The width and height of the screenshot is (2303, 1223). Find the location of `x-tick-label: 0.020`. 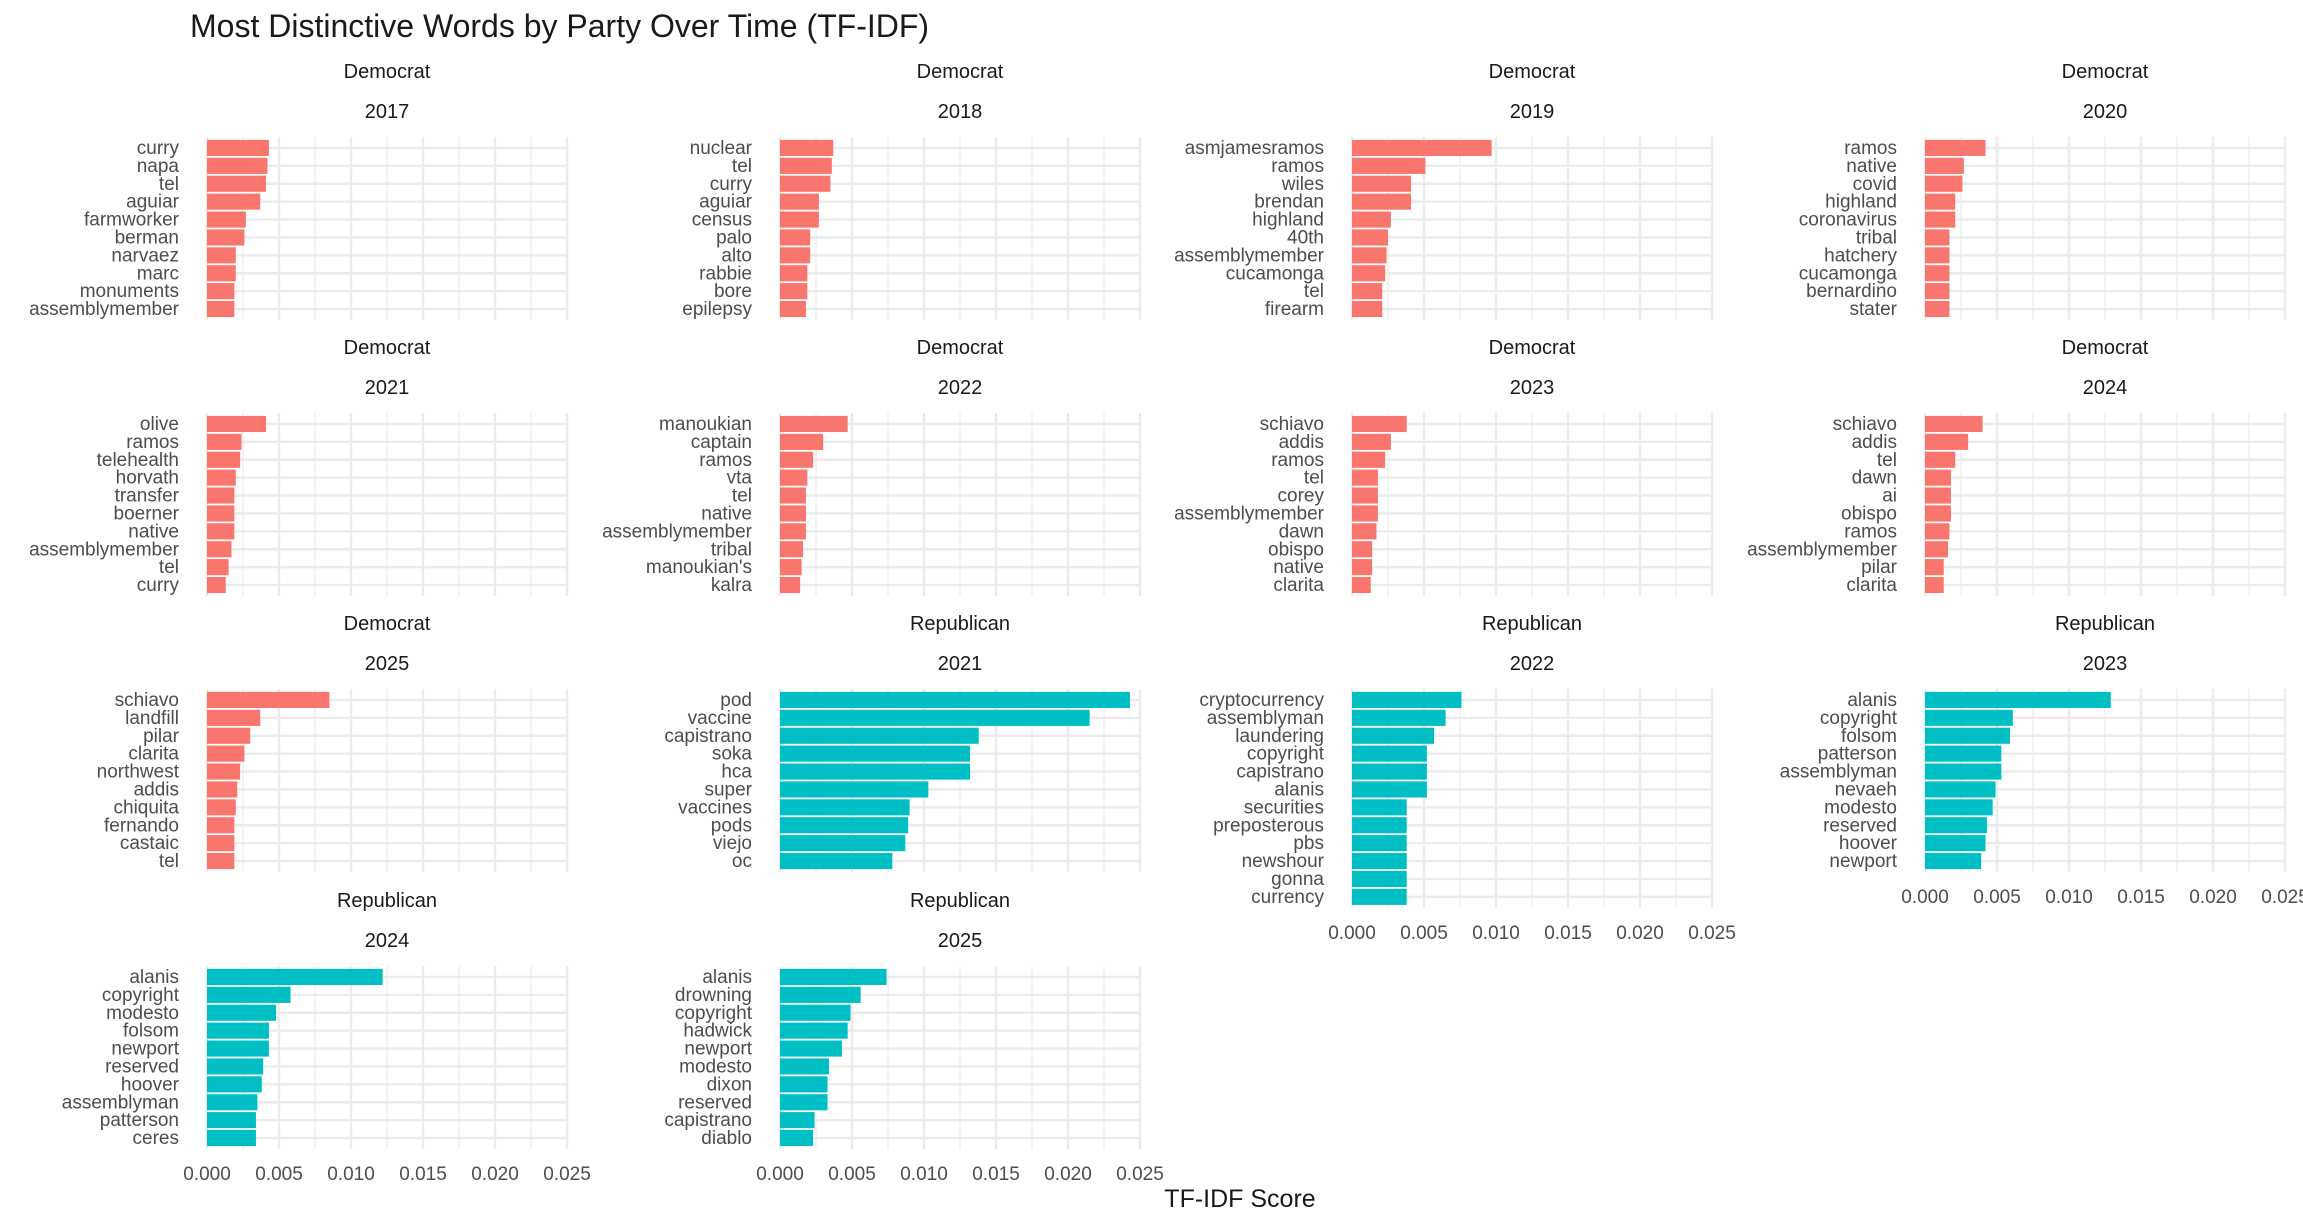

x-tick-label: 0.020 is located at coordinates (1068, 1174).